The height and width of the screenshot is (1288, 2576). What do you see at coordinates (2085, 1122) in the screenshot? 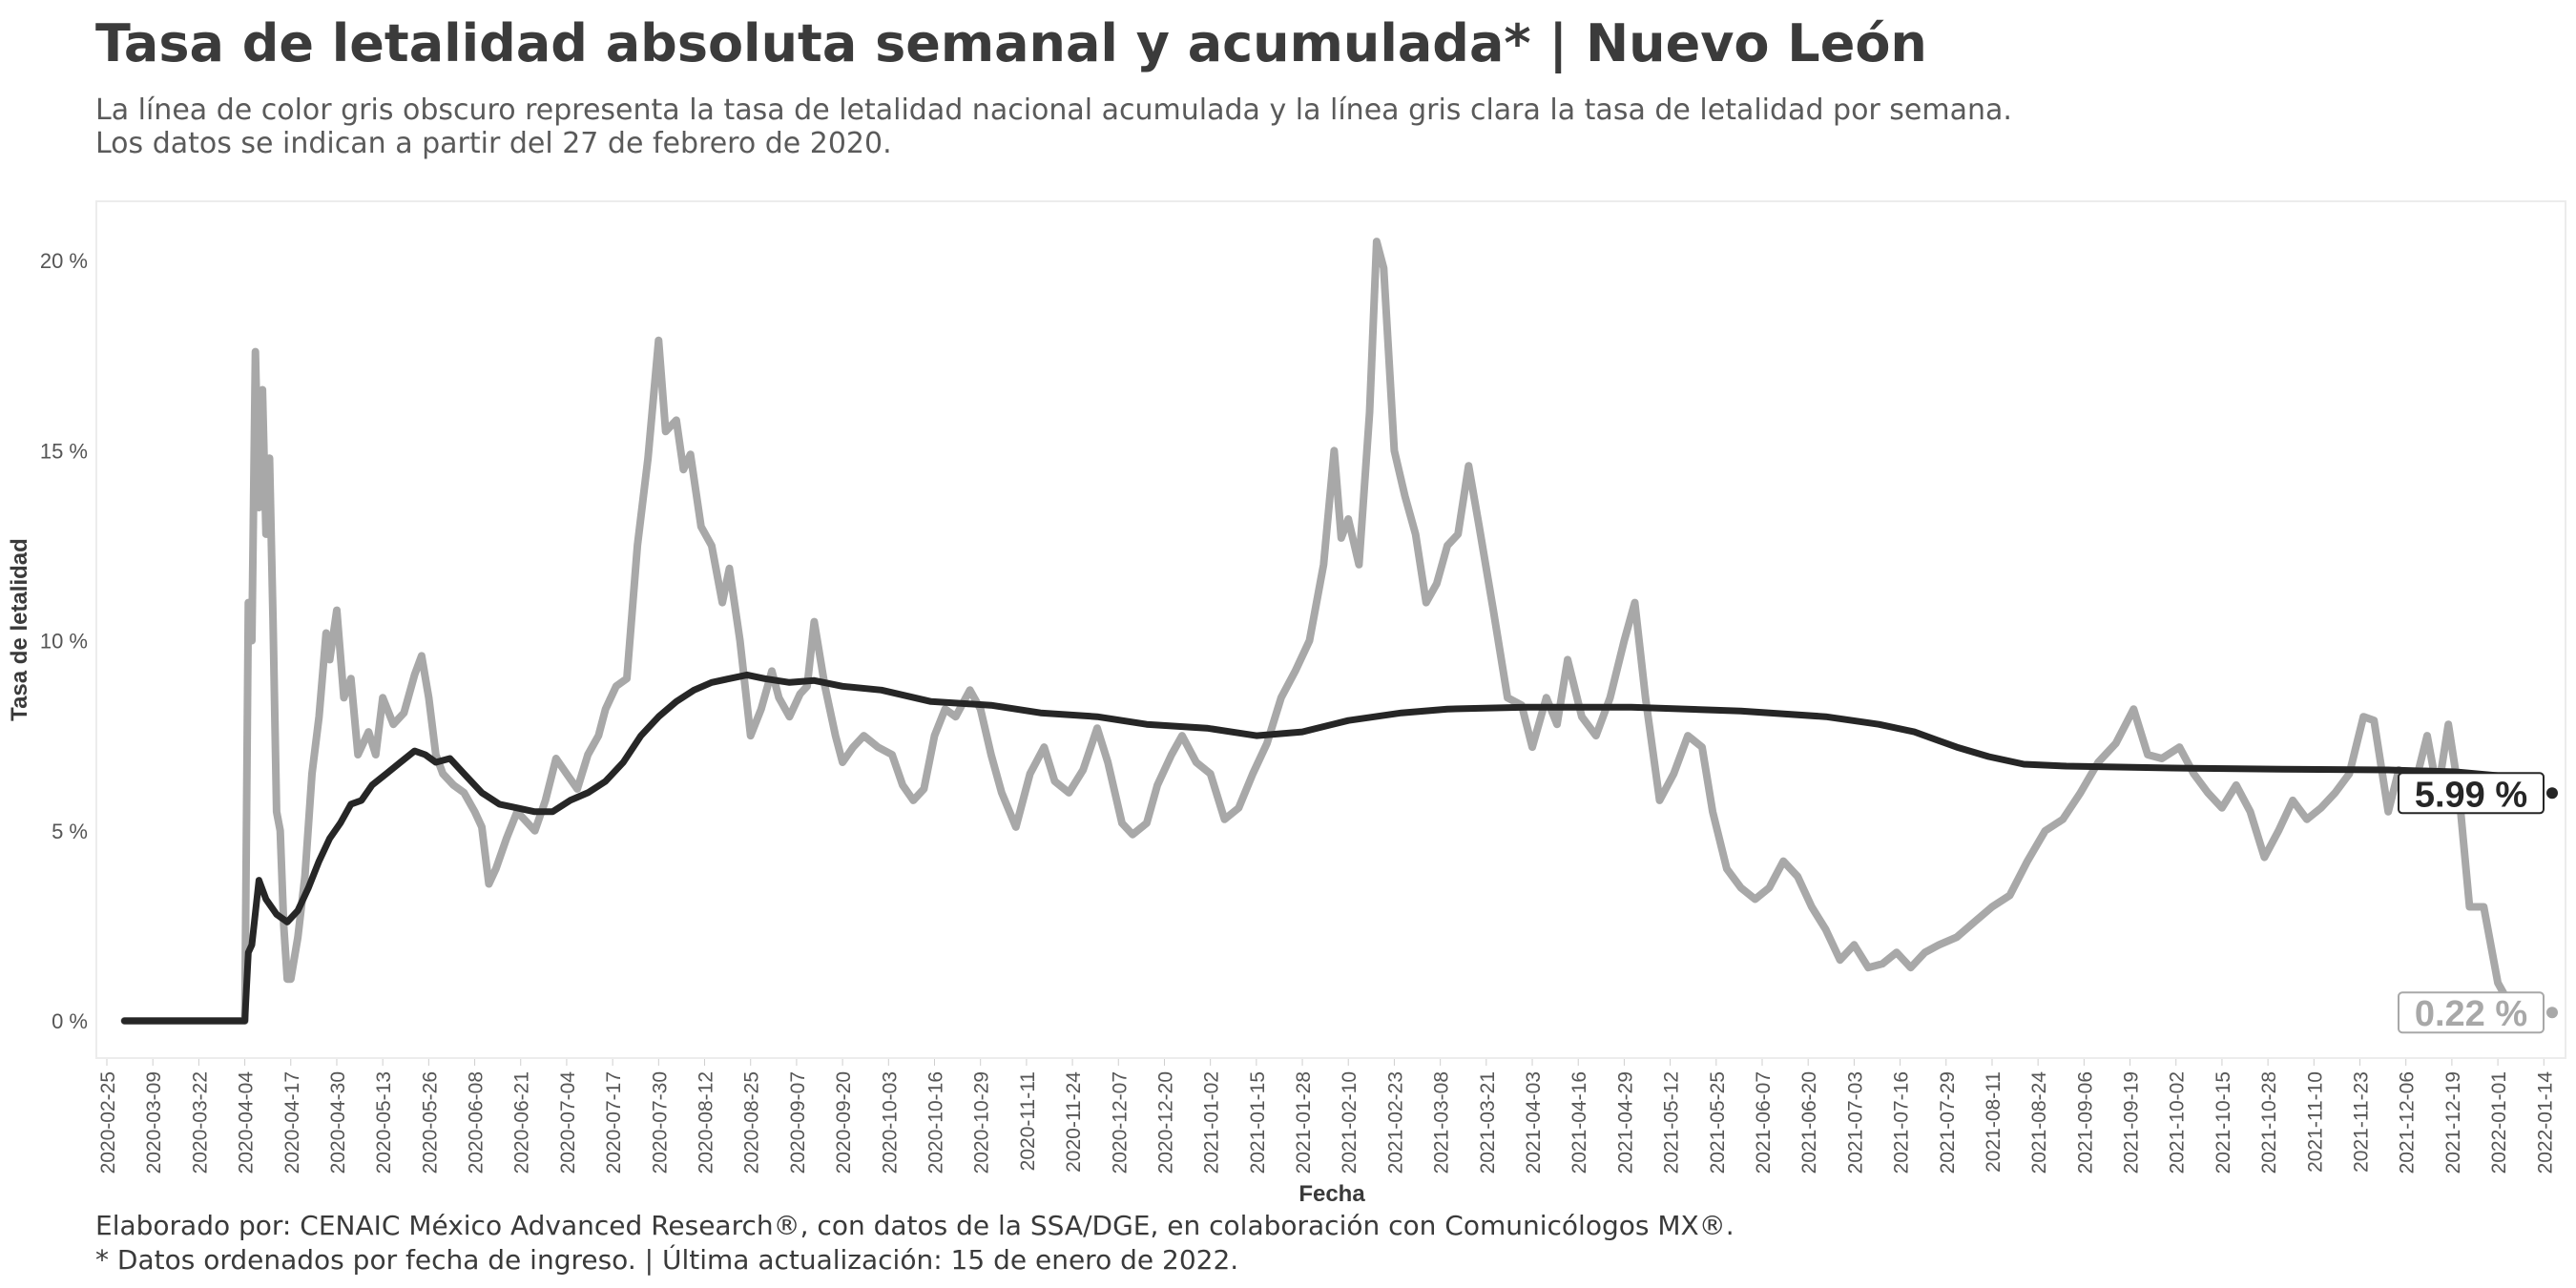
I see `x-tick-label: 2021-09-06` at bounding box center [2085, 1122].